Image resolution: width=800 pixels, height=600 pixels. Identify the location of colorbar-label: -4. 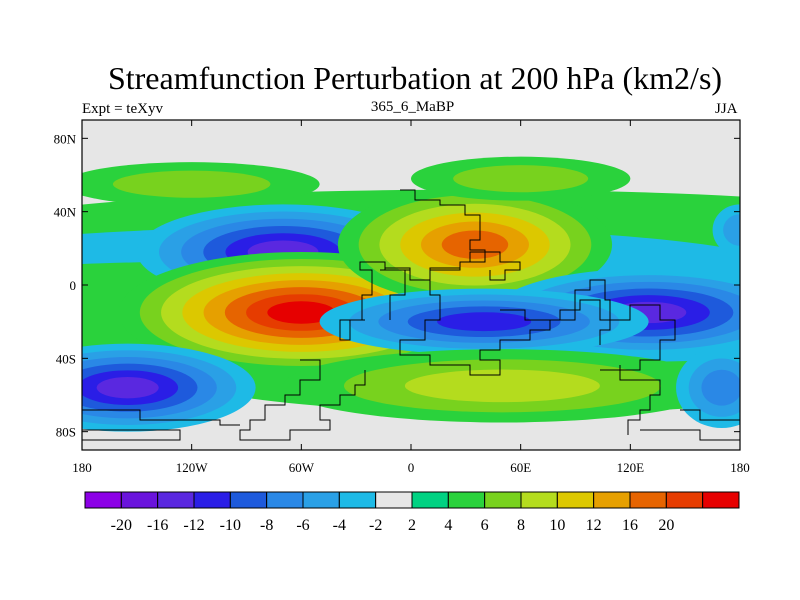
(339, 525).